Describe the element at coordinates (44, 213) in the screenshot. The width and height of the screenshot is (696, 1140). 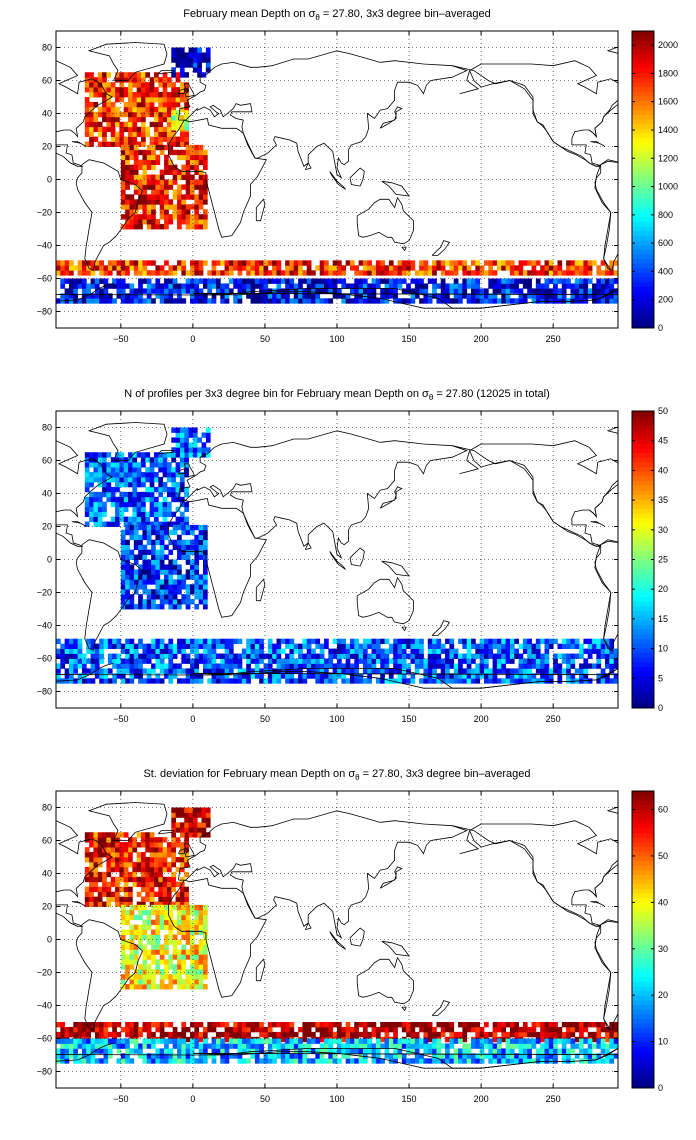
I see `y-tick-label: −20` at that location.